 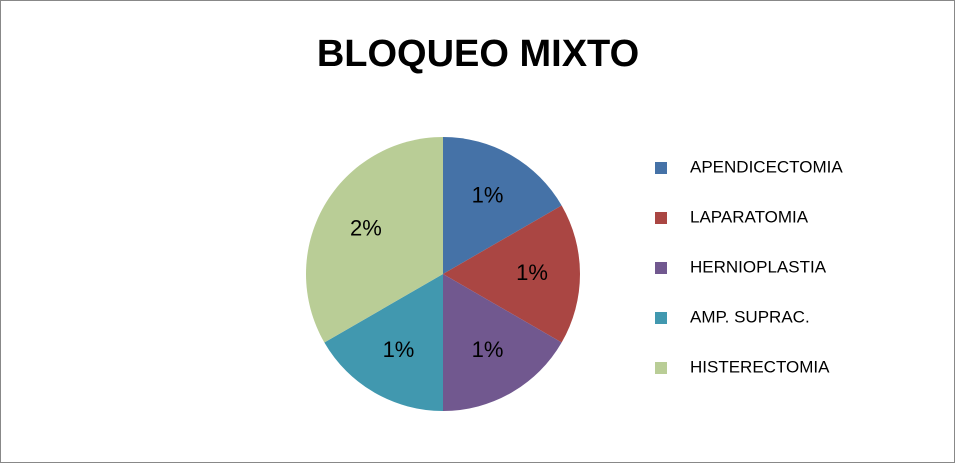 I want to click on legend-label: LAPARATOMIA, so click(x=749, y=216).